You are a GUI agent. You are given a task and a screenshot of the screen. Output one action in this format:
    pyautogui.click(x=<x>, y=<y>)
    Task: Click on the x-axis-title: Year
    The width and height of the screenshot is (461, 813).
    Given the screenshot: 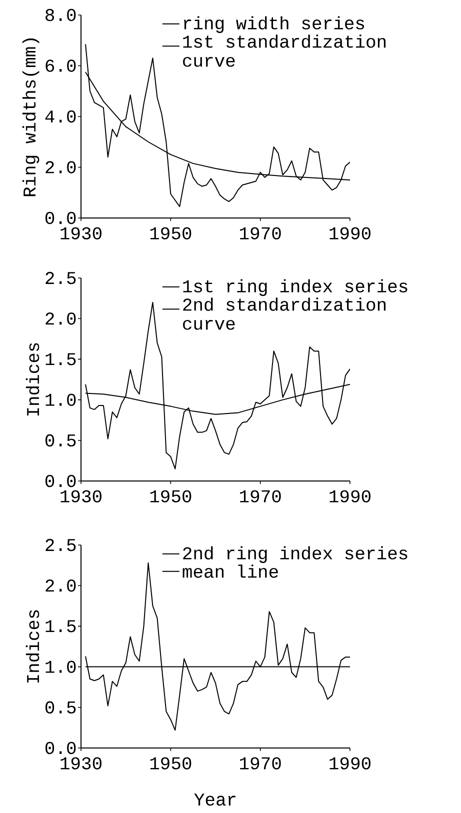 What is the action you would take?
    pyautogui.click(x=215, y=800)
    